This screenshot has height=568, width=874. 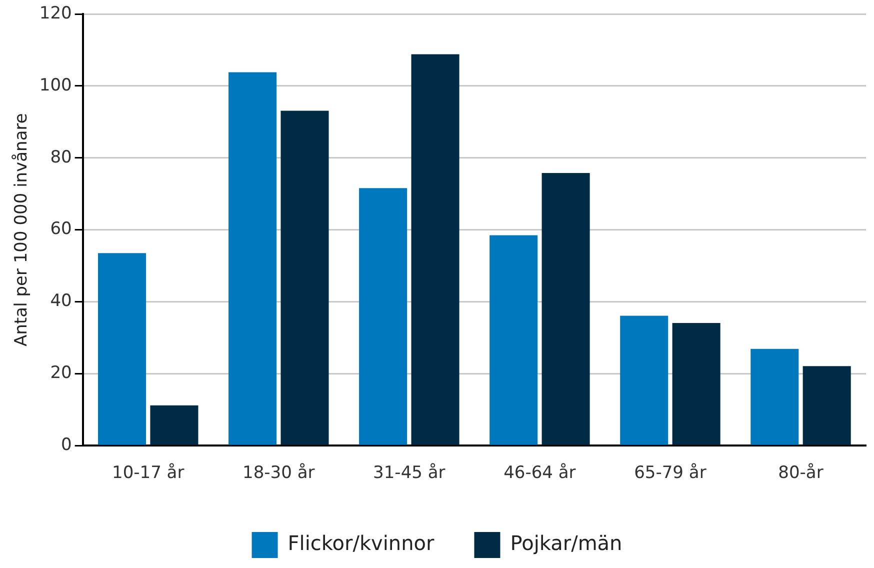 What do you see at coordinates (670, 473) in the screenshot?
I see `x-tick-label: 65-79 år` at bounding box center [670, 473].